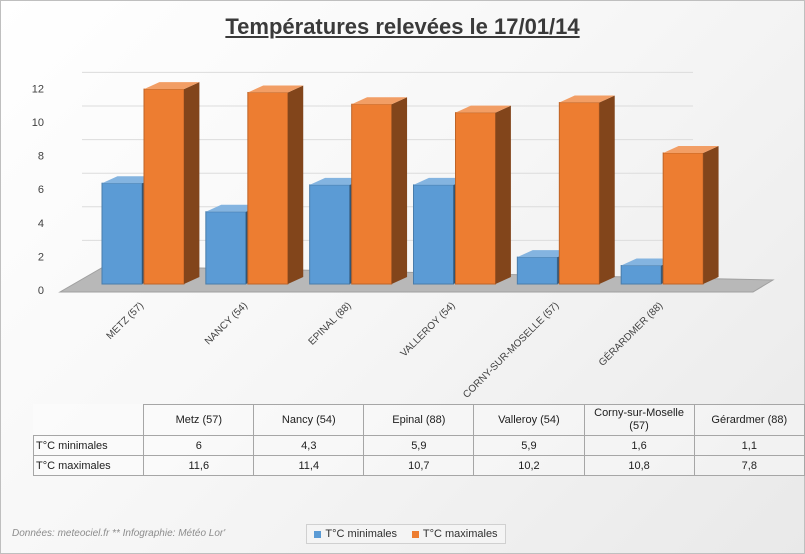  What do you see at coordinates (72, 445) in the screenshot?
I see `row-label-text: T°C minimales` at bounding box center [72, 445].